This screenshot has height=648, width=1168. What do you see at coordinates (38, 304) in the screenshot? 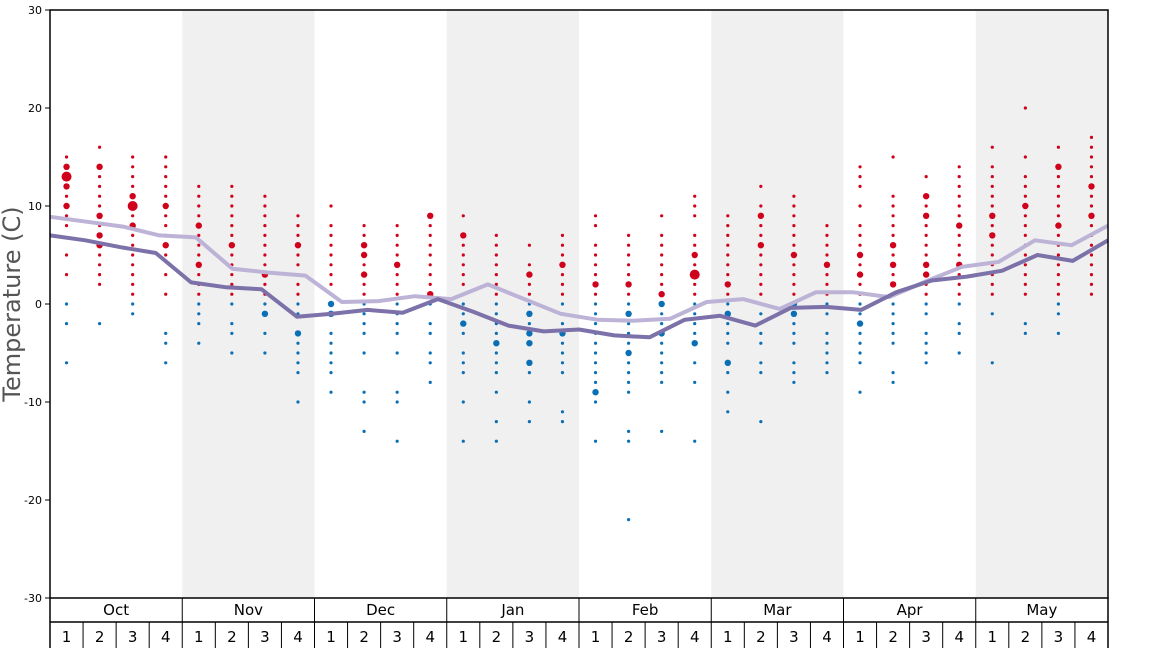
I see `y-tick-label: 0` at bounding box center [38, 304].